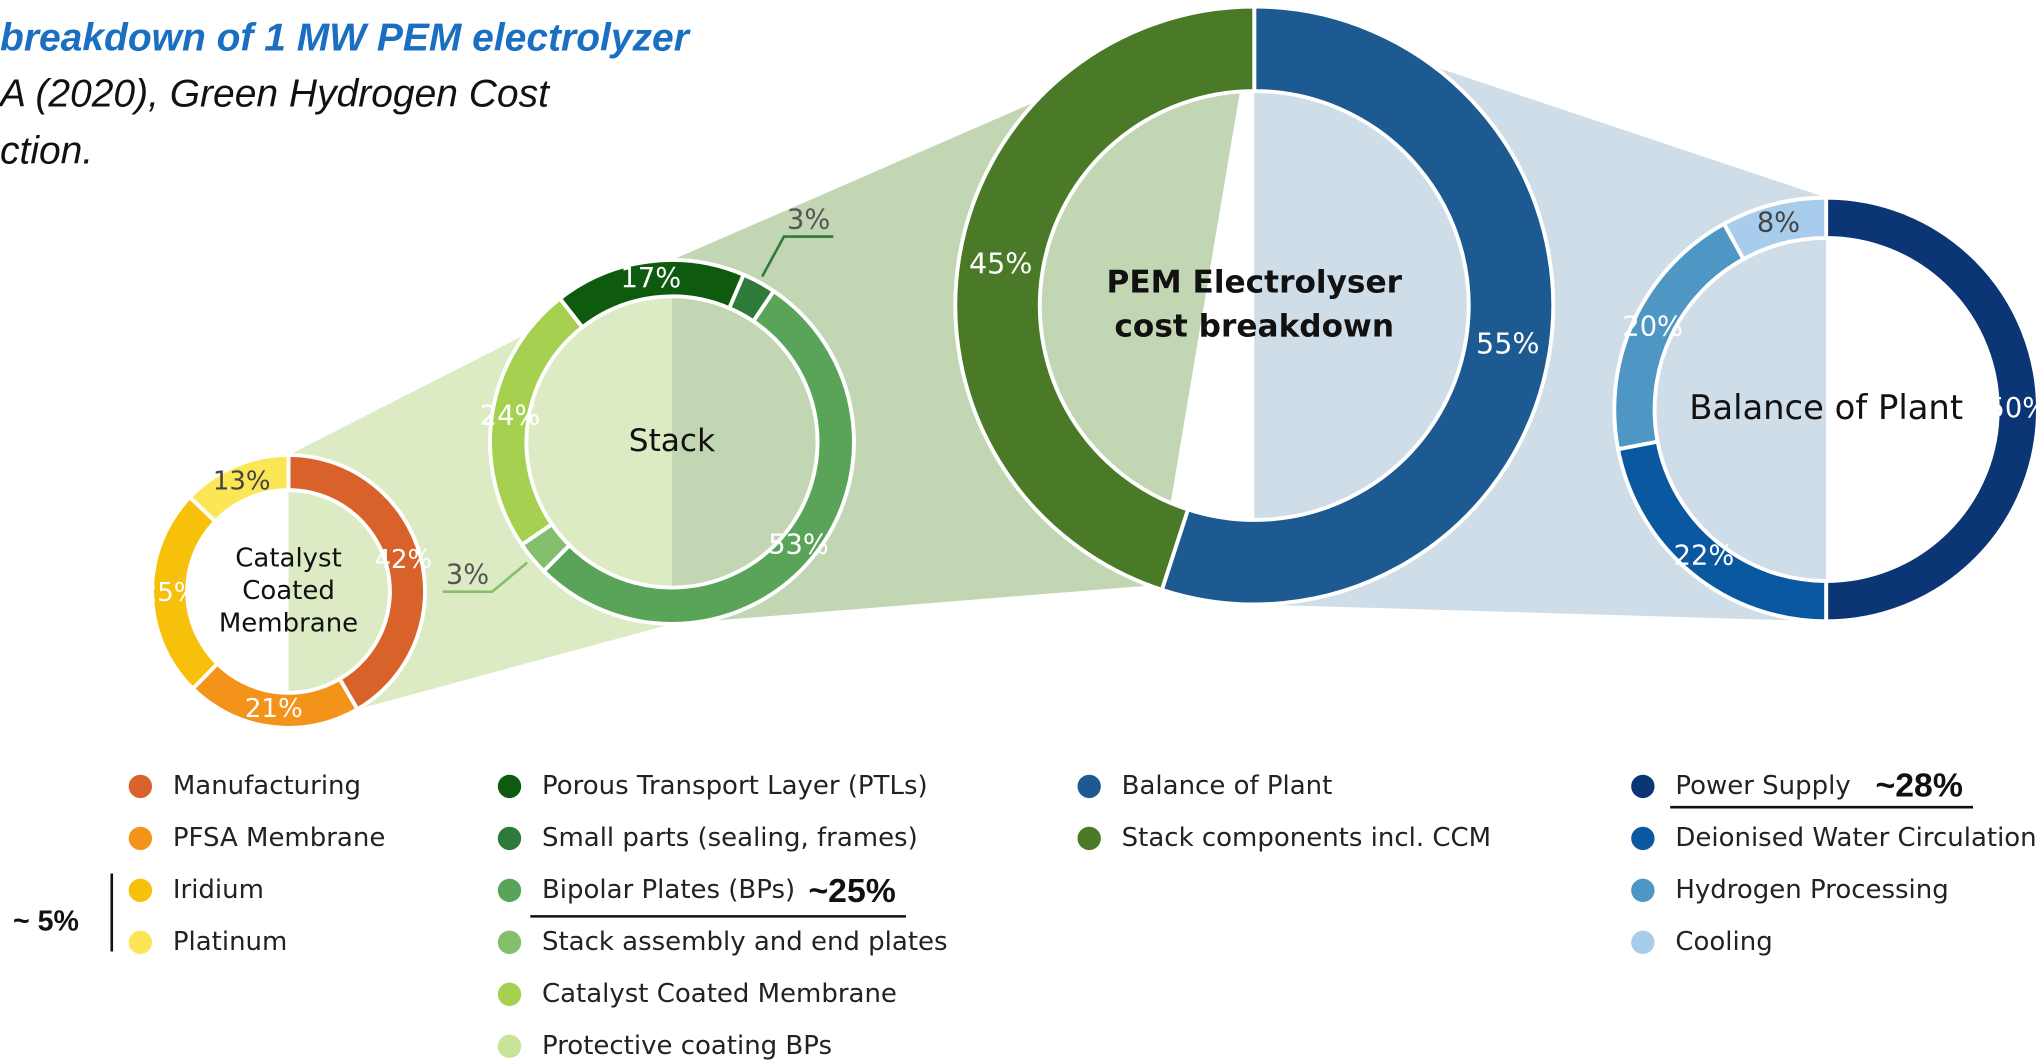 Image resolution: width=2038 pixels, height=1062 pixels. What do you see at coordinates (1001, 263) in the screenshot?
I see `value-label: 45%` at bounding box center [1001, 263].